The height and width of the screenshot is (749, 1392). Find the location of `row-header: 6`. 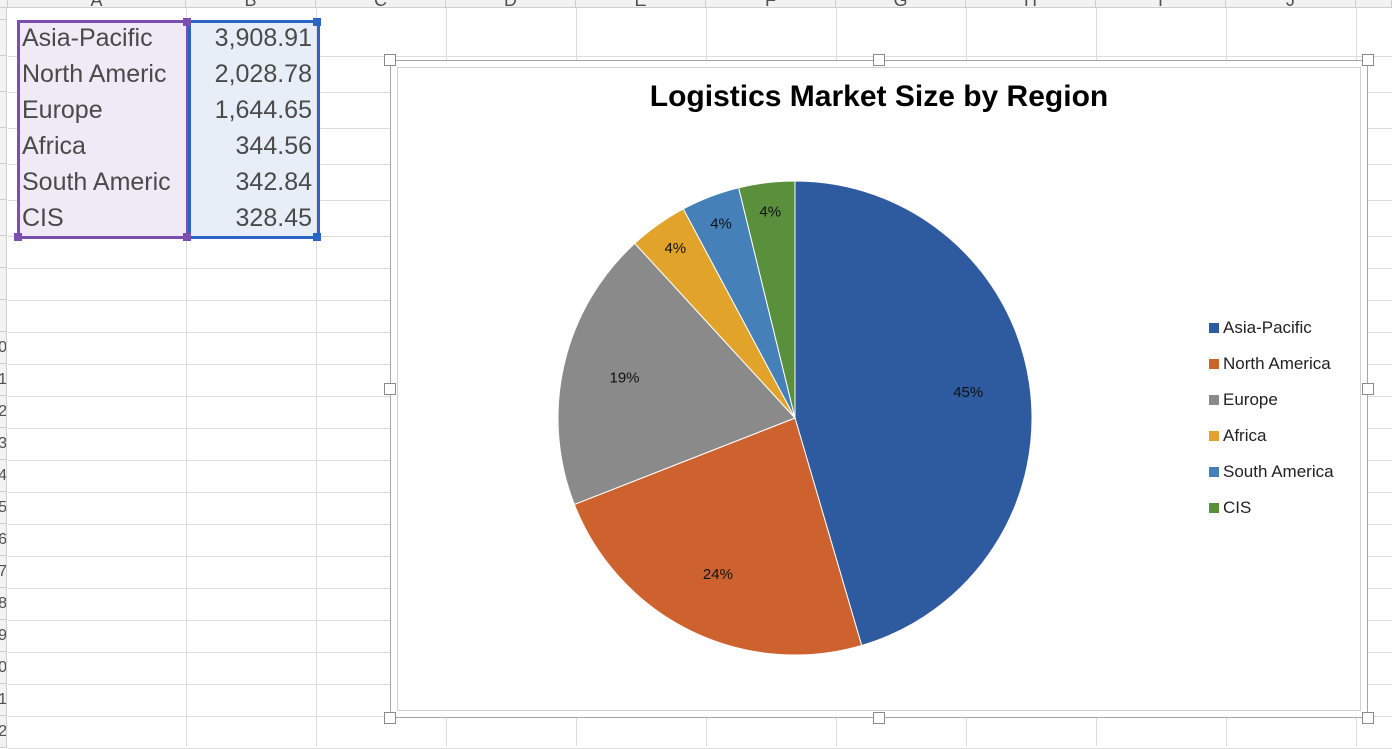

row-header: 6 is located at coordinates (3, 540).